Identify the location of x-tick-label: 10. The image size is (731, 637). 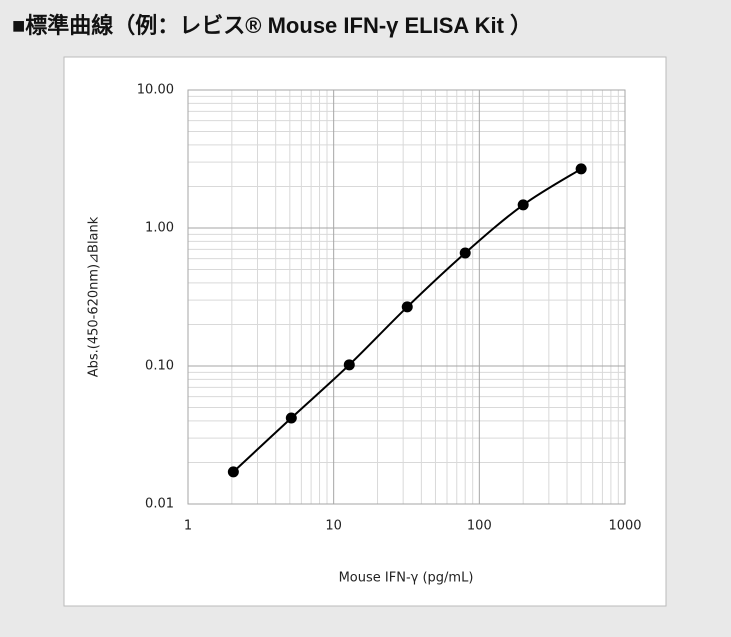
(333, 526).